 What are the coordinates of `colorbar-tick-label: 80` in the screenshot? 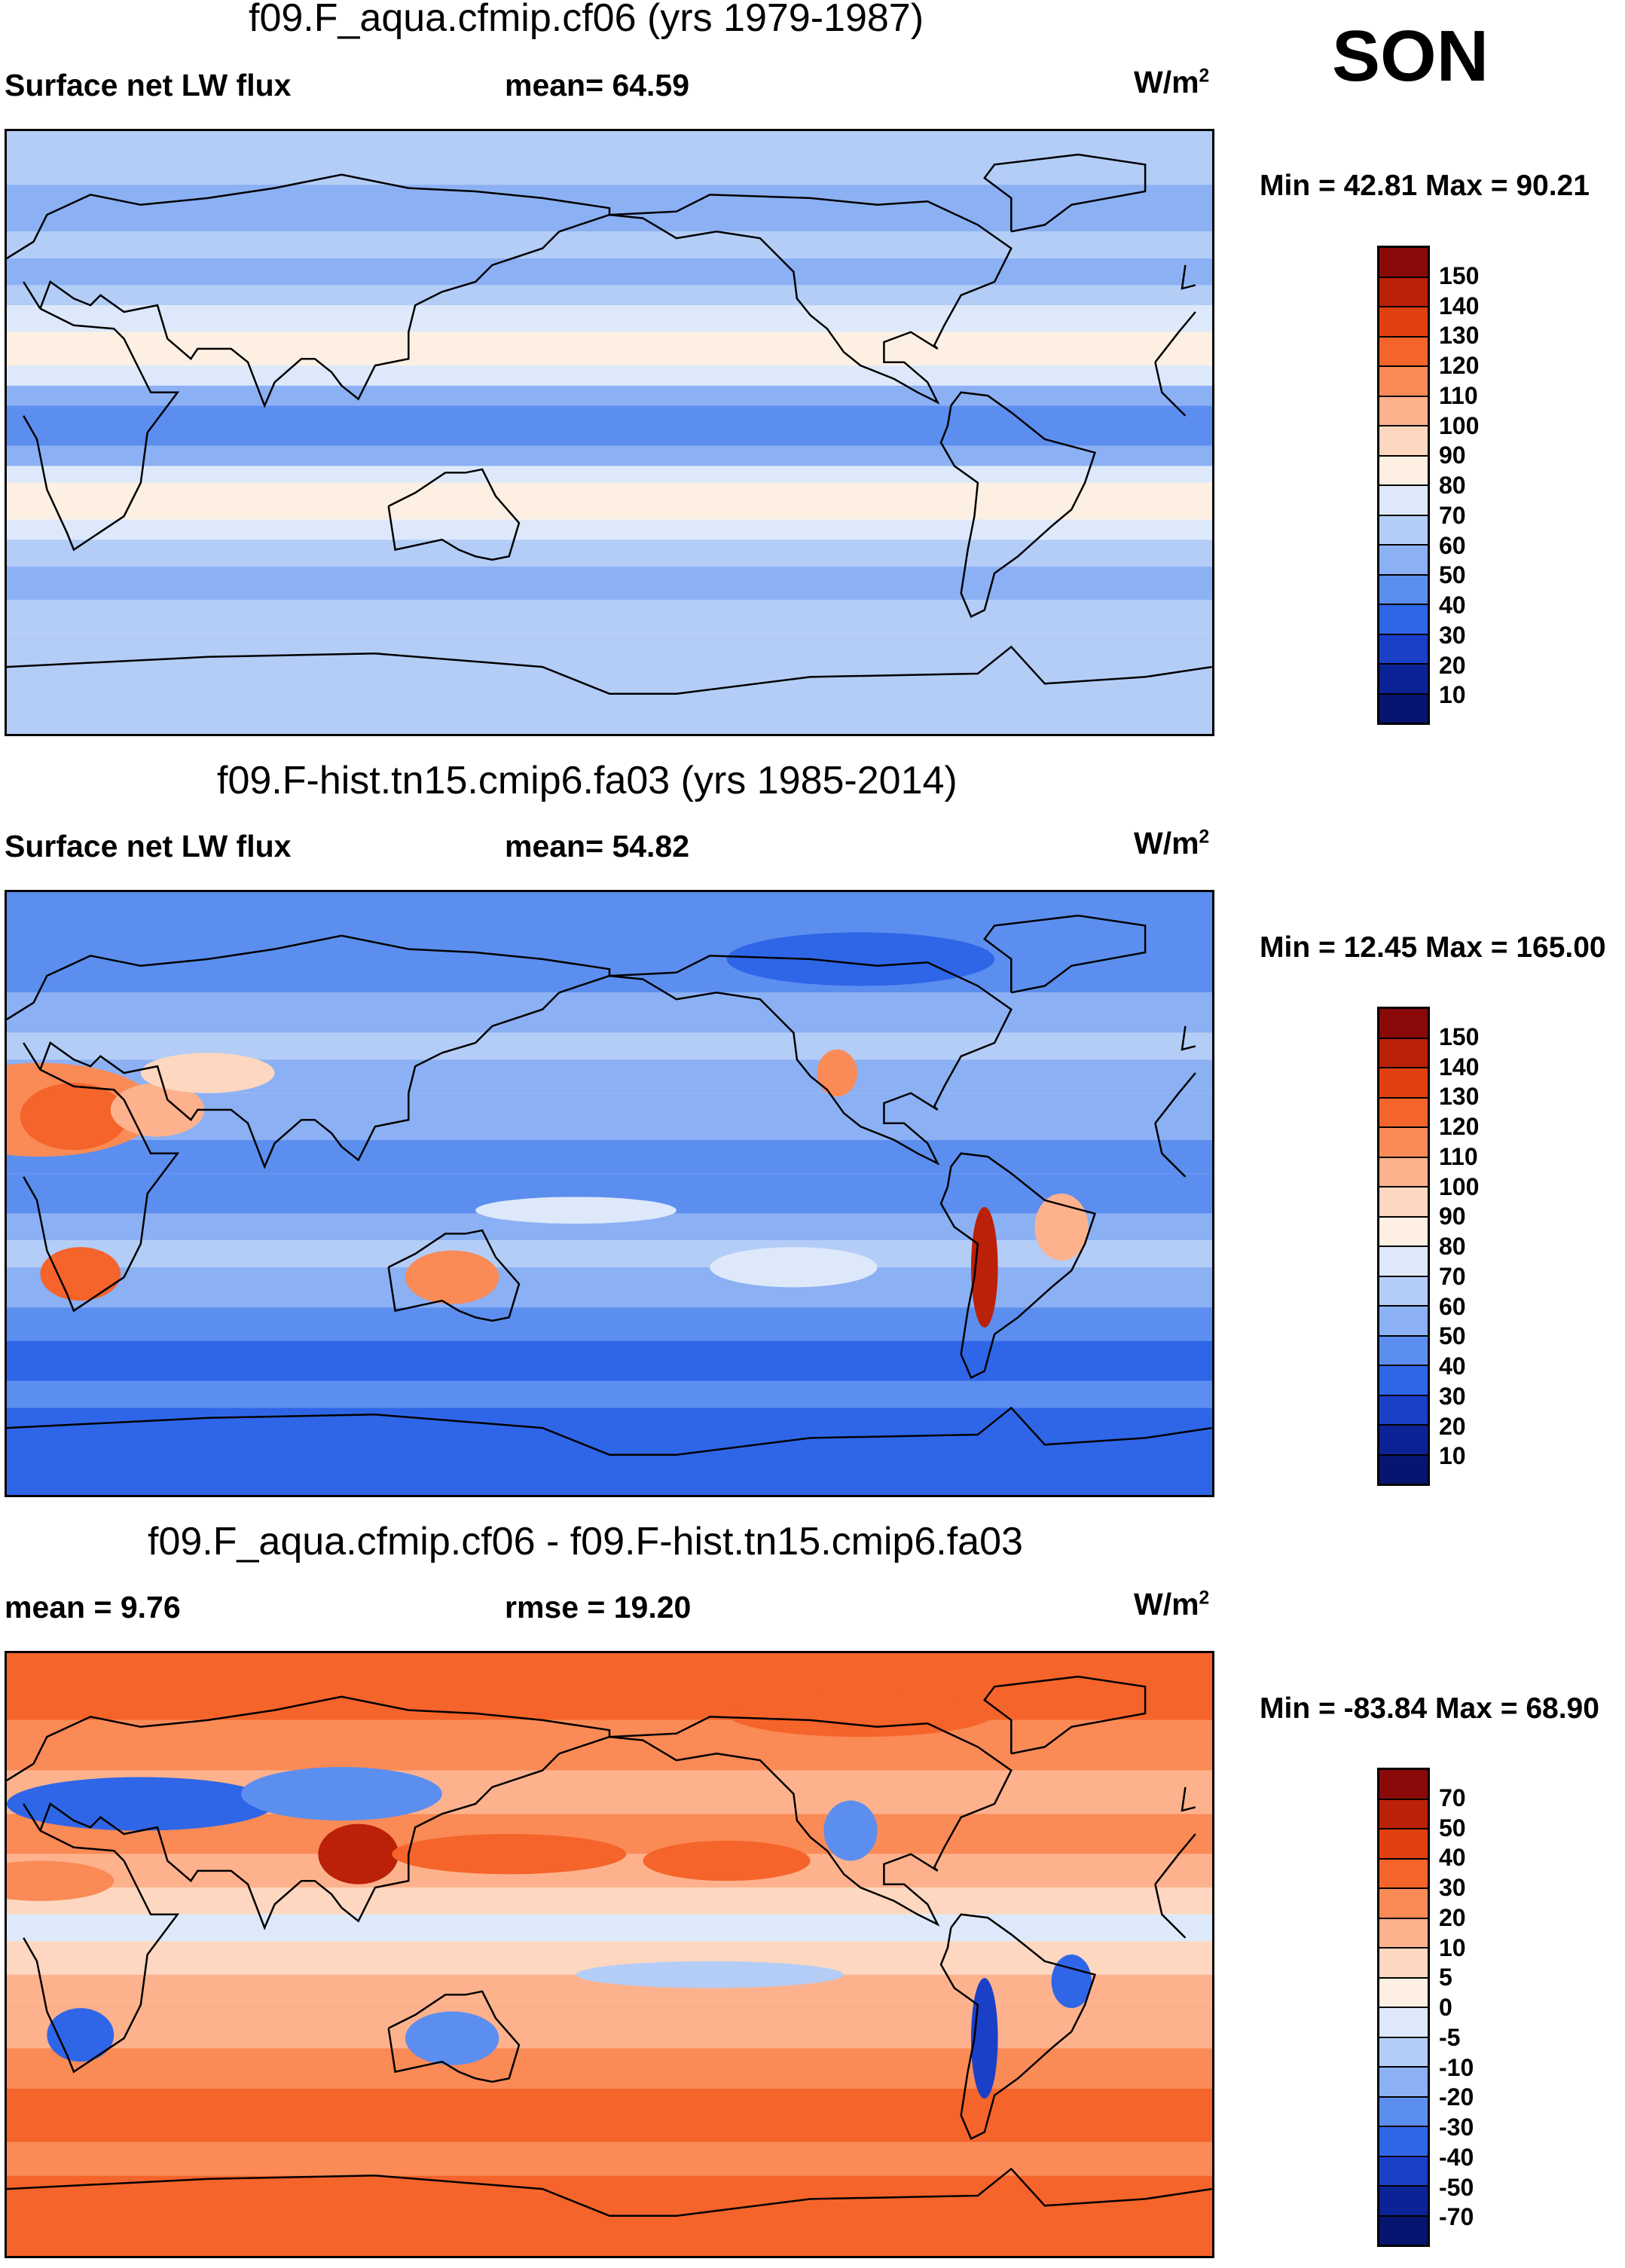 It's located at (1452, 485).